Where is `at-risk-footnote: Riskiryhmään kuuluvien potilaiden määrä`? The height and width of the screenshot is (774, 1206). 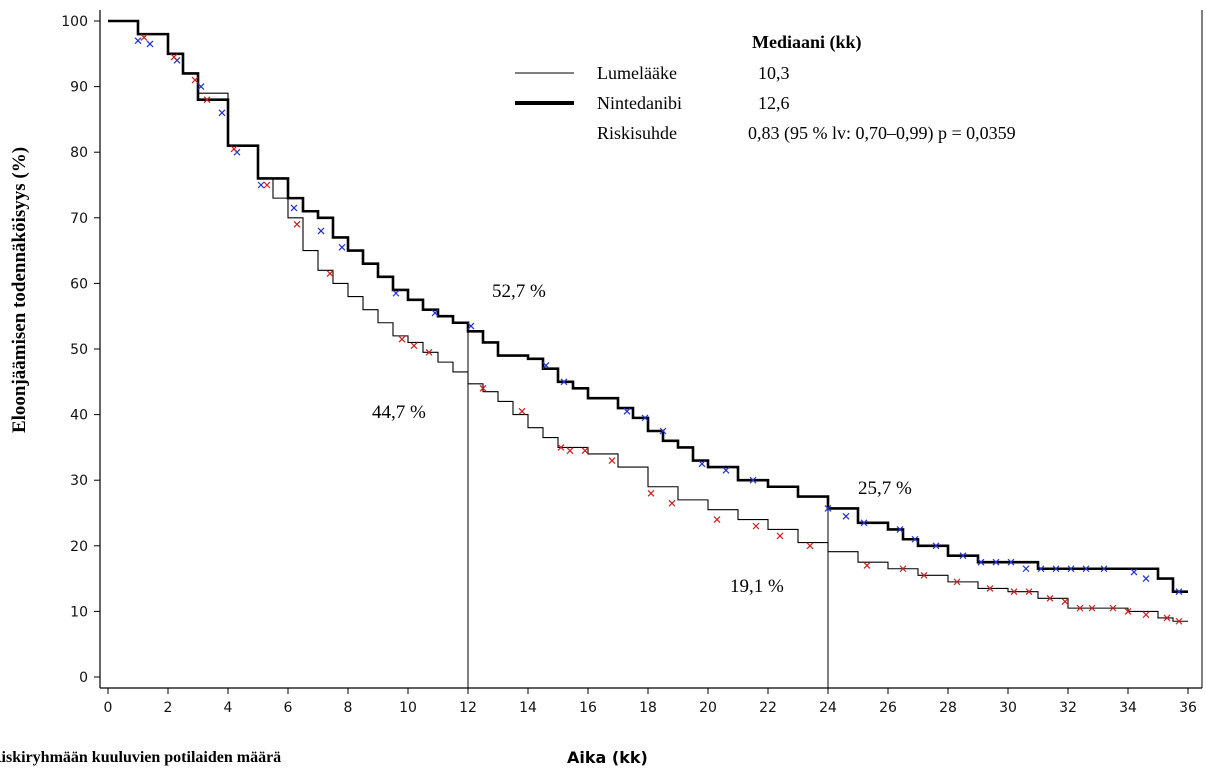 at-risk-footnote: Riskiryhmään kuuluvien potilaiden määrä is located at coordinates (140, 757).